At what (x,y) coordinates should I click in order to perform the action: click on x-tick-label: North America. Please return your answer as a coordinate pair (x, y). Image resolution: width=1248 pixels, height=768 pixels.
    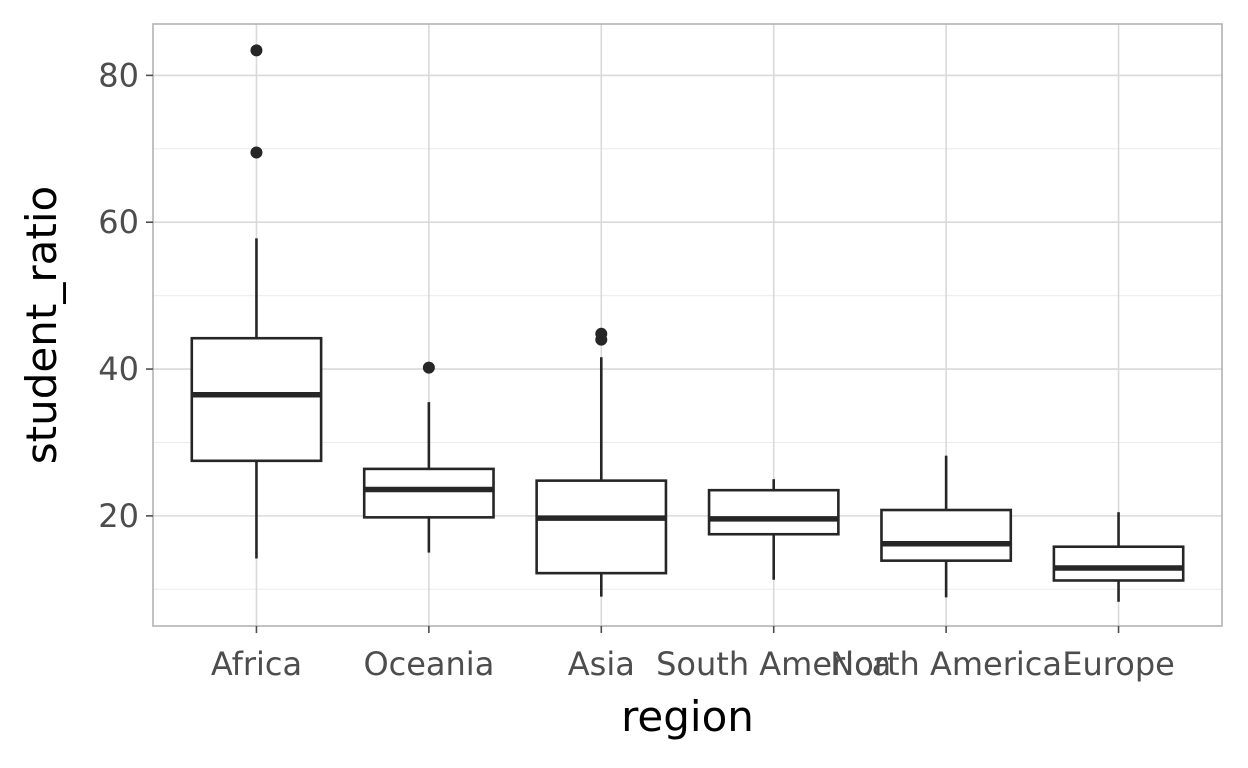
    Looking at the image, I should click on (946, 664).